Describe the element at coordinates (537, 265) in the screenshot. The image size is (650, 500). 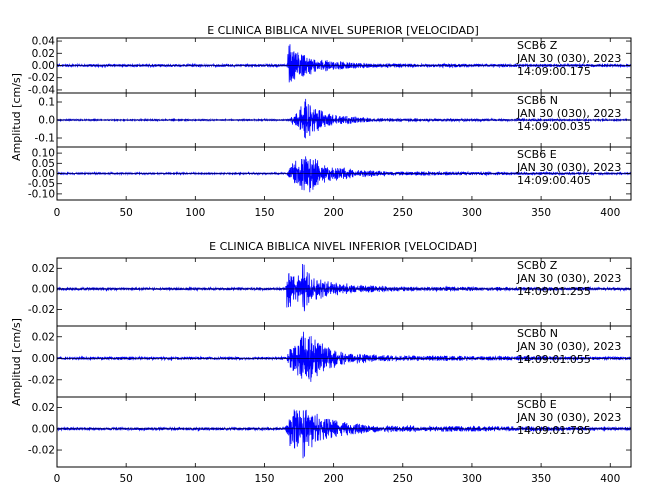
I see `station-component-label: SCB0 Z` at that location.